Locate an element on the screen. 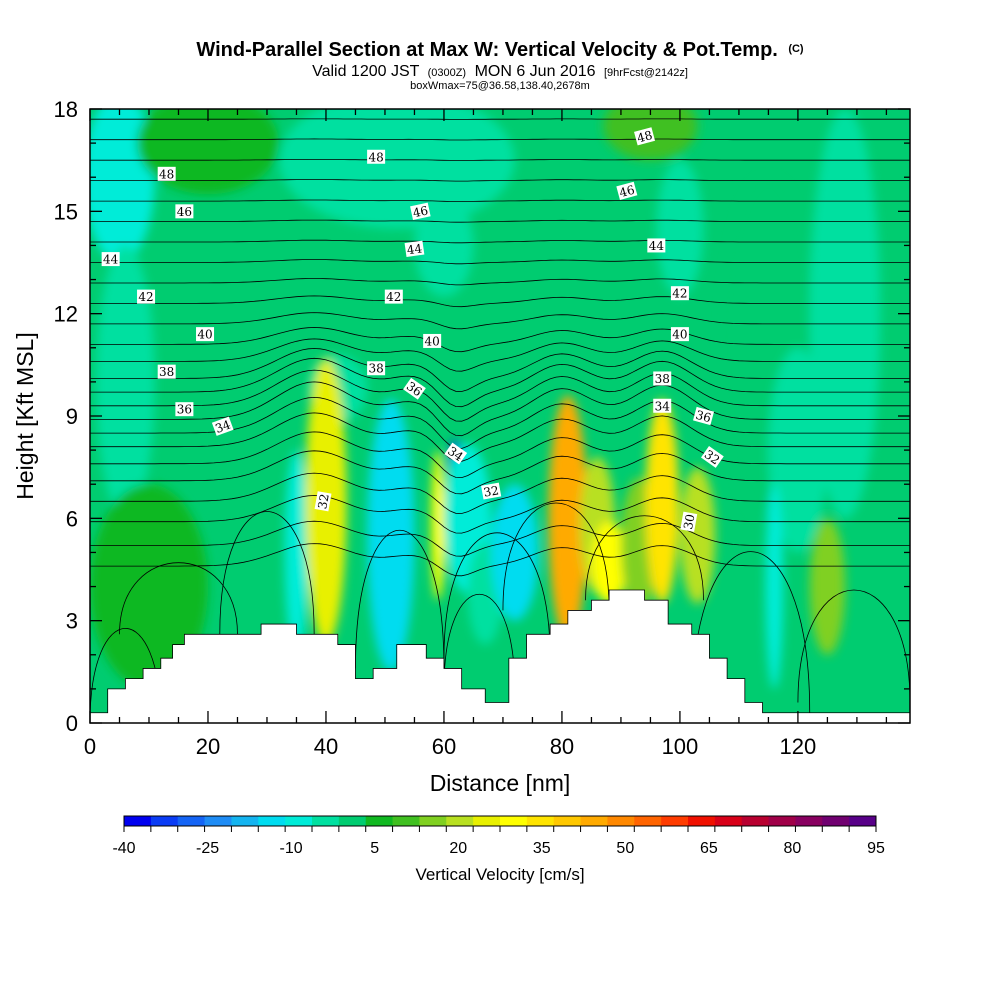 The image size is (1000, 1000). x-tick-label: 0 is located at coordinates (90, 746).